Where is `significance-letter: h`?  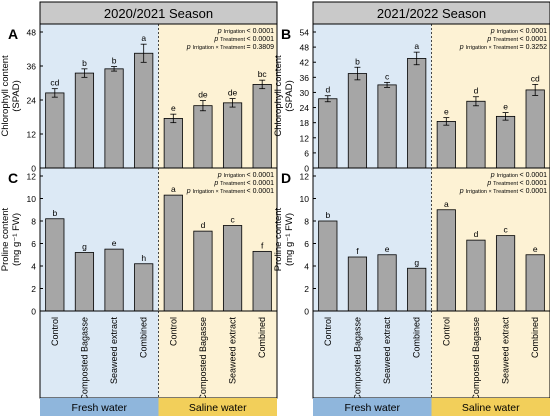 significance-letter: h is located at coordinates (143, 258).